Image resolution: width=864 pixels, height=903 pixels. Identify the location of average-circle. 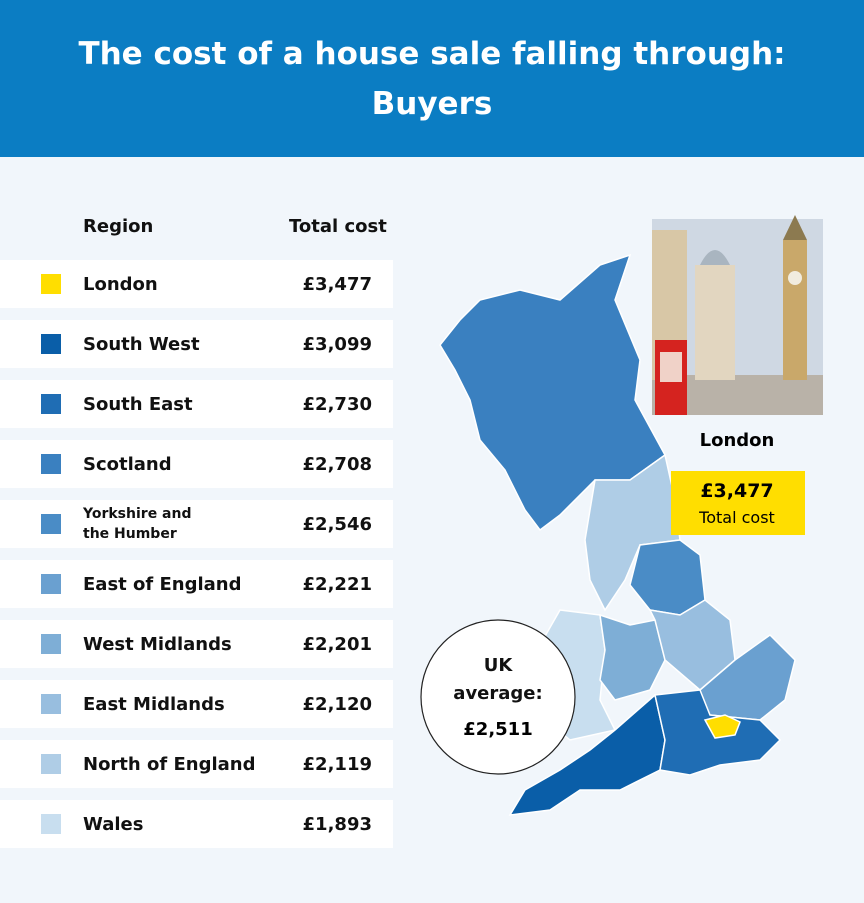
(498, 697).